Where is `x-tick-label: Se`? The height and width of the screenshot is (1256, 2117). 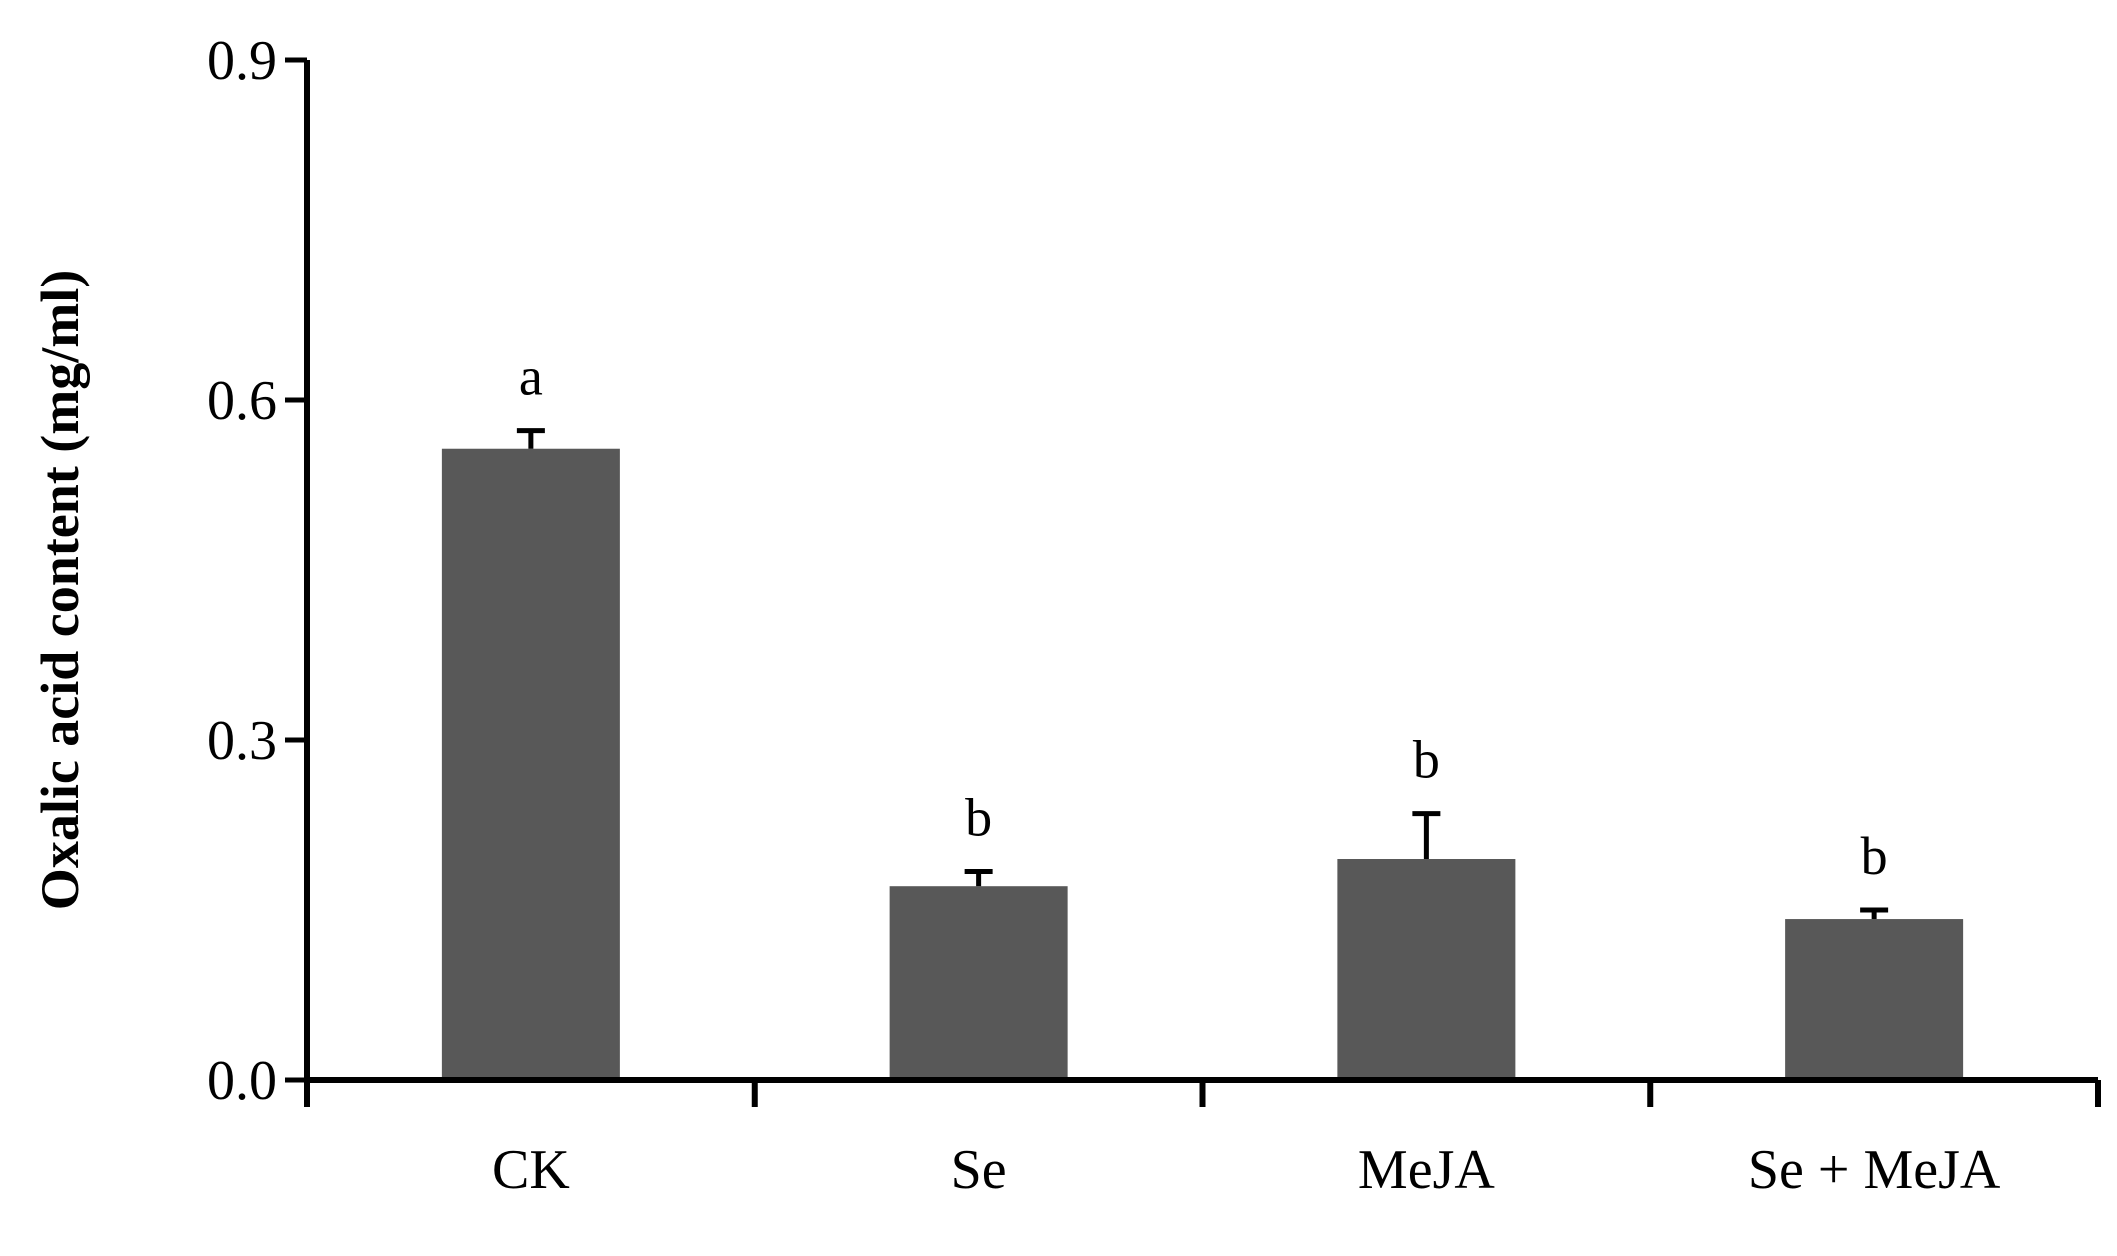
x-tick-label: Se is located at coordinates (979, 1170).